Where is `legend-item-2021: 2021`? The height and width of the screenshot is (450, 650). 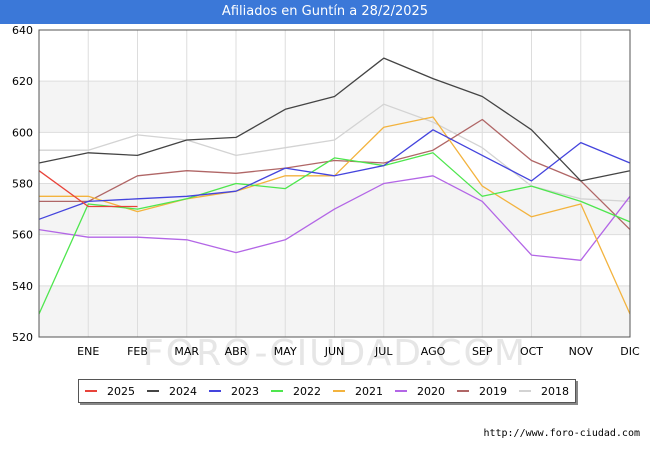 legend-item-2021: 2021 is located at coordinates (358, 391).